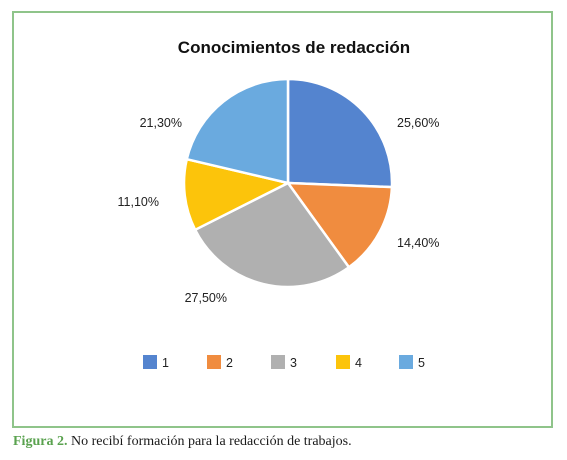 Image resolution: width=567 pixels, height=460 pixels. What do you see at coordinates (165, 363) in the screenshot?
I see `legend-label-1: 1` at bounding box center [165, 363].